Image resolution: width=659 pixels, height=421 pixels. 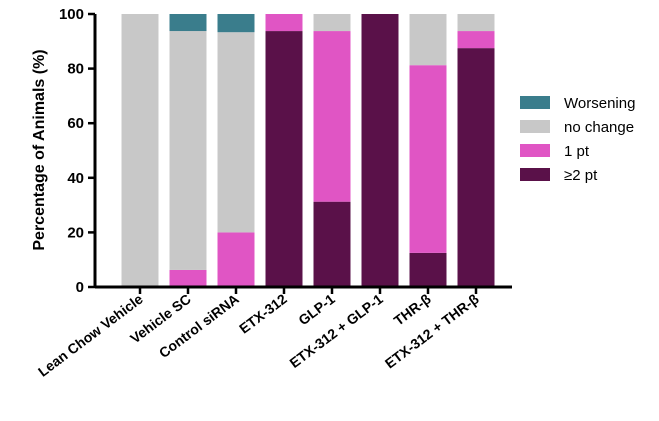 I want to click on bar-etx-312-glp-1-gte2-pt, so click(x=380, y=150).